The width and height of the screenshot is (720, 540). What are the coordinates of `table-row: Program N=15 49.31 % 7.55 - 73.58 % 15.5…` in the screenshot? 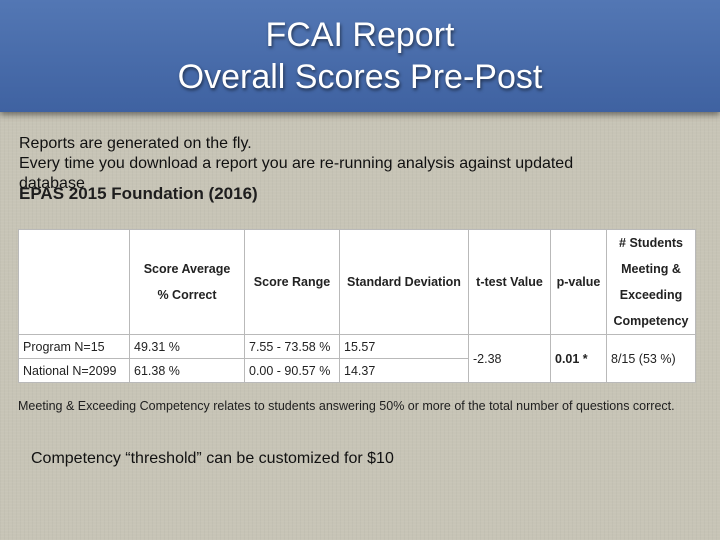 It's located at (357, 358).